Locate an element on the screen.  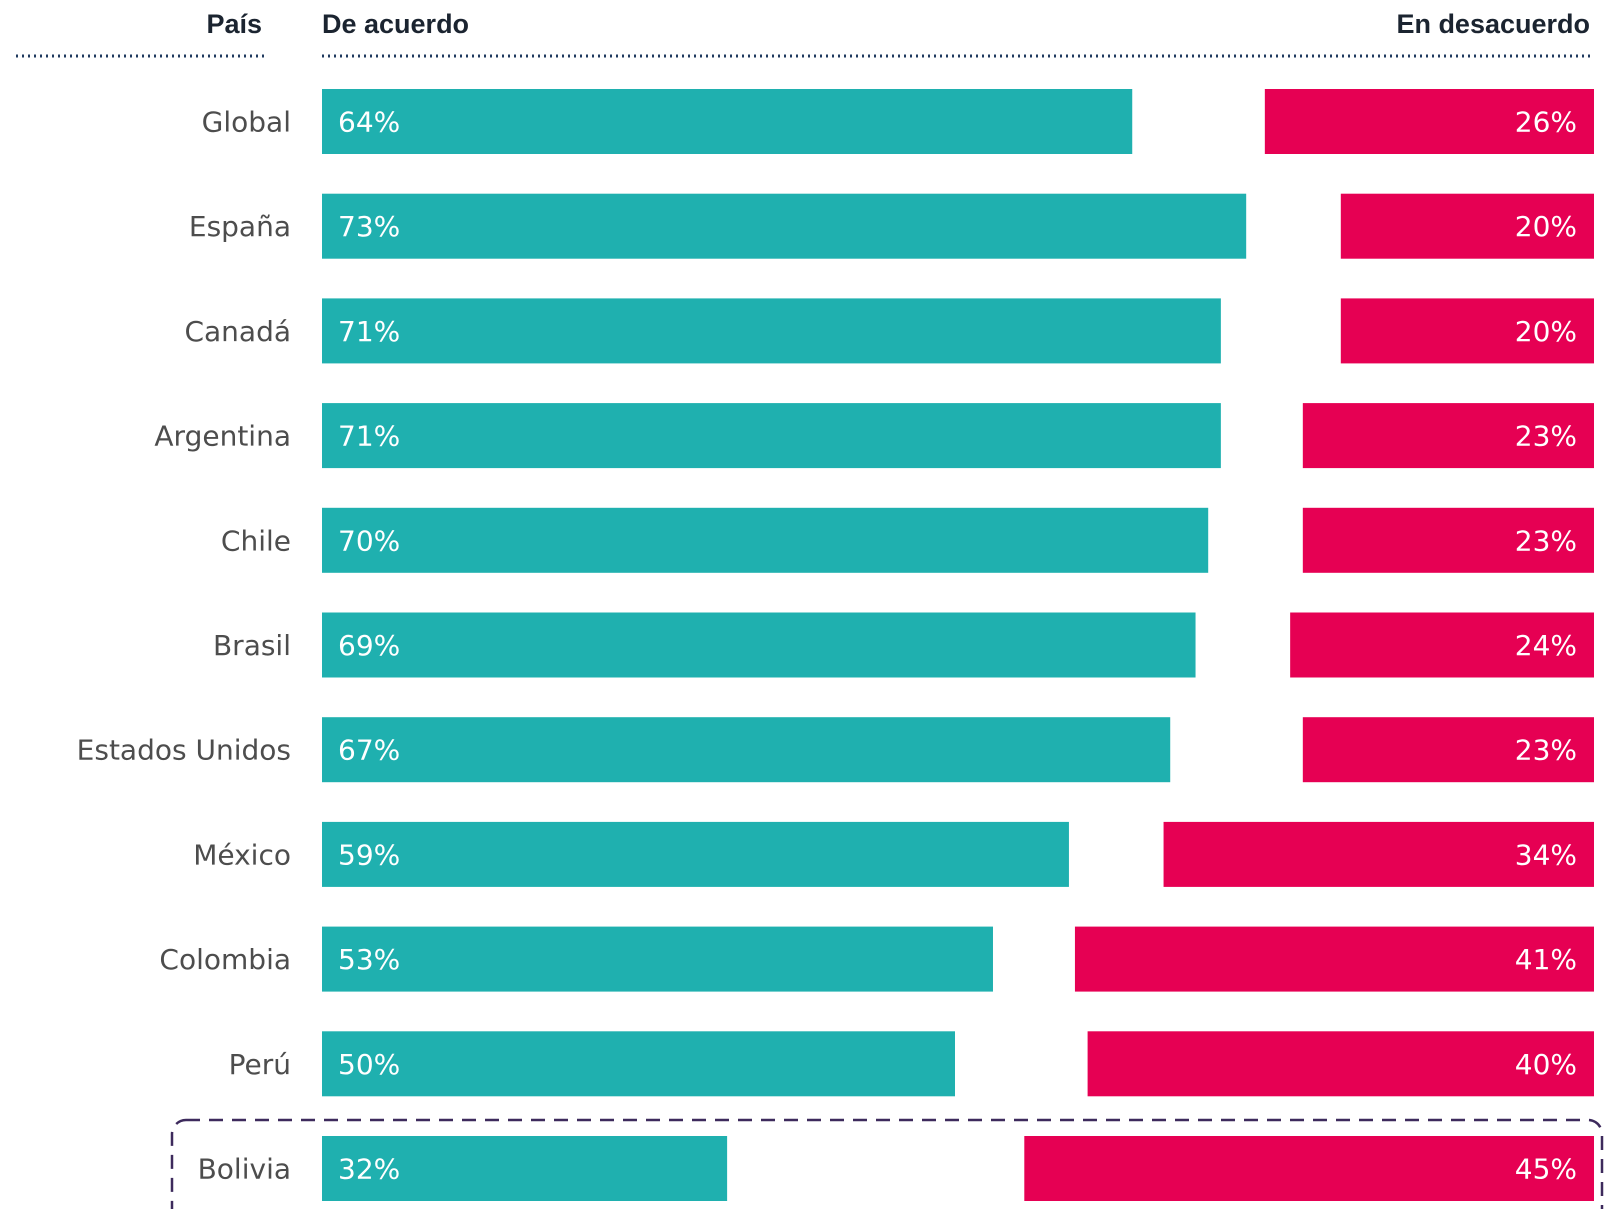
agree-value-label: 64% is located at coordinates (369, 122).